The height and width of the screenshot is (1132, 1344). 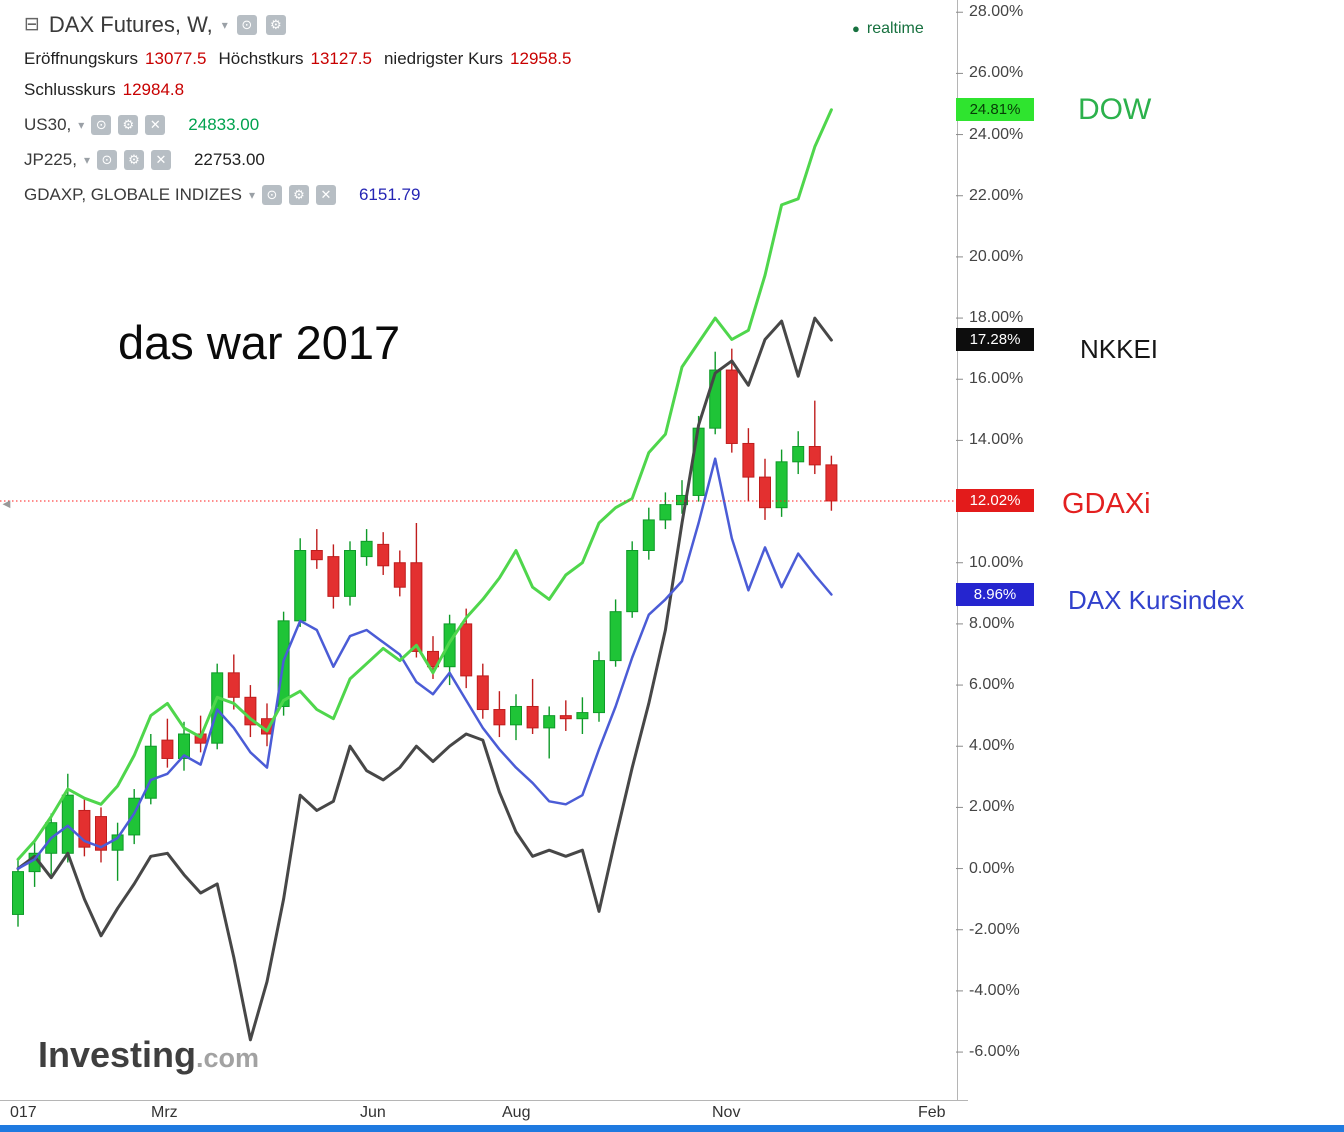 What do you see at coordinates (303, 25) in the screenshot?
I see `symbol-title-row: ⊟ DAX Futures, W, ▾ ⊙ ⚙` at bounding box center [303, 25].